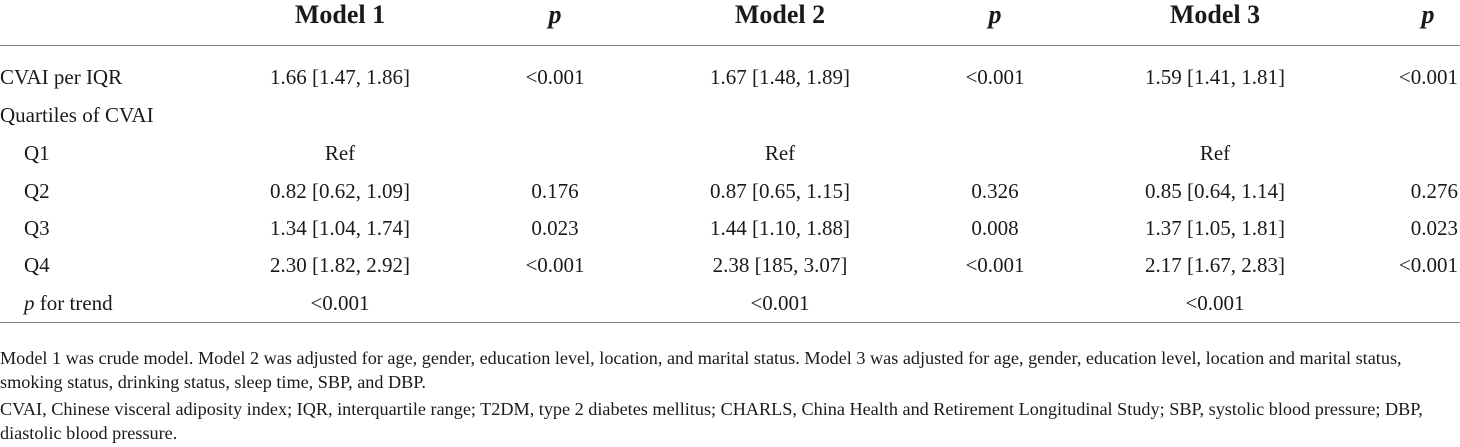  I want to click on model-1-estimate: Ref, so click(340, 153).